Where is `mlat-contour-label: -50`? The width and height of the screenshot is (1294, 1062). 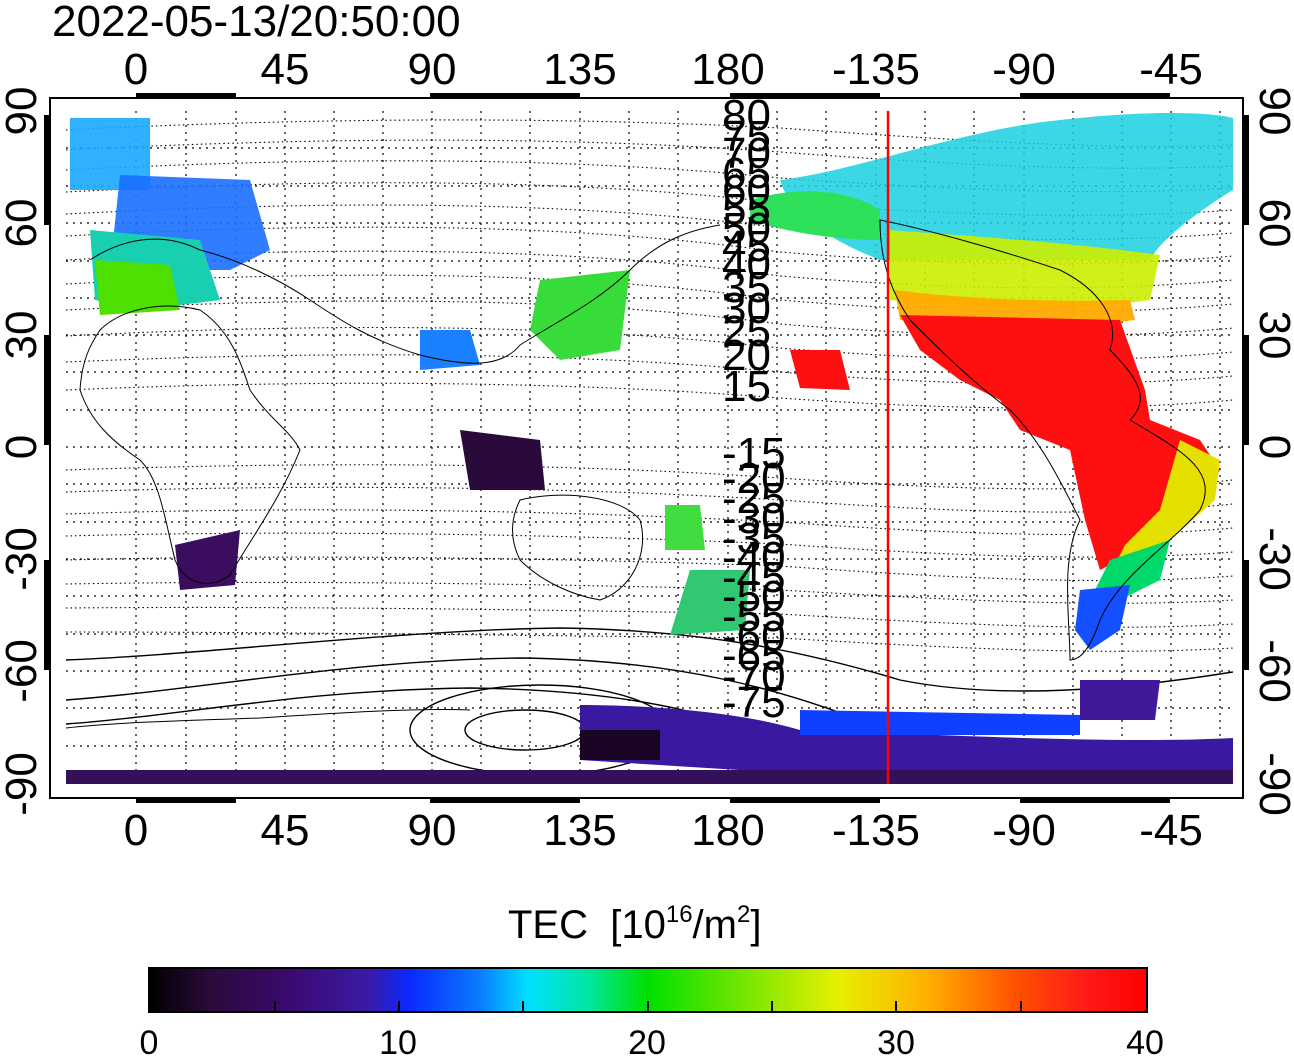 mlat-contour-label: -50 is located at coordinates (754, 596).